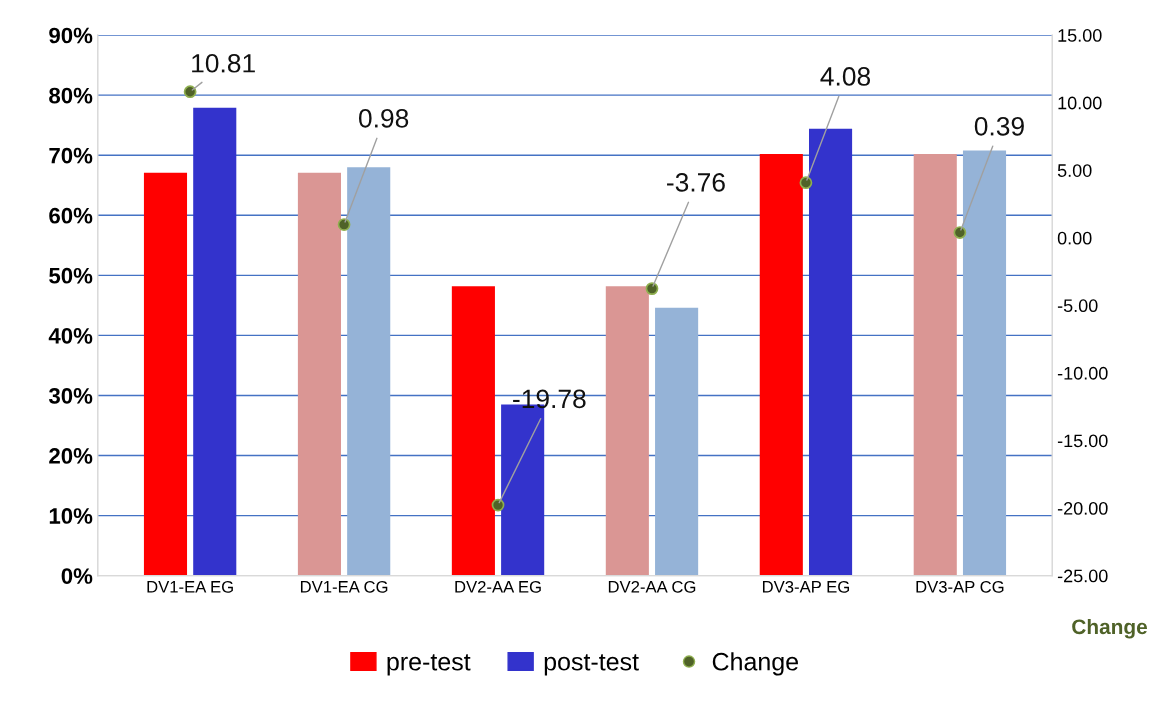 This screenshot has height=702, width=1150. Describe the element at coordinates (1082, 508) in the screenshot. I see `y2-tick-label: -20.00` at that location.